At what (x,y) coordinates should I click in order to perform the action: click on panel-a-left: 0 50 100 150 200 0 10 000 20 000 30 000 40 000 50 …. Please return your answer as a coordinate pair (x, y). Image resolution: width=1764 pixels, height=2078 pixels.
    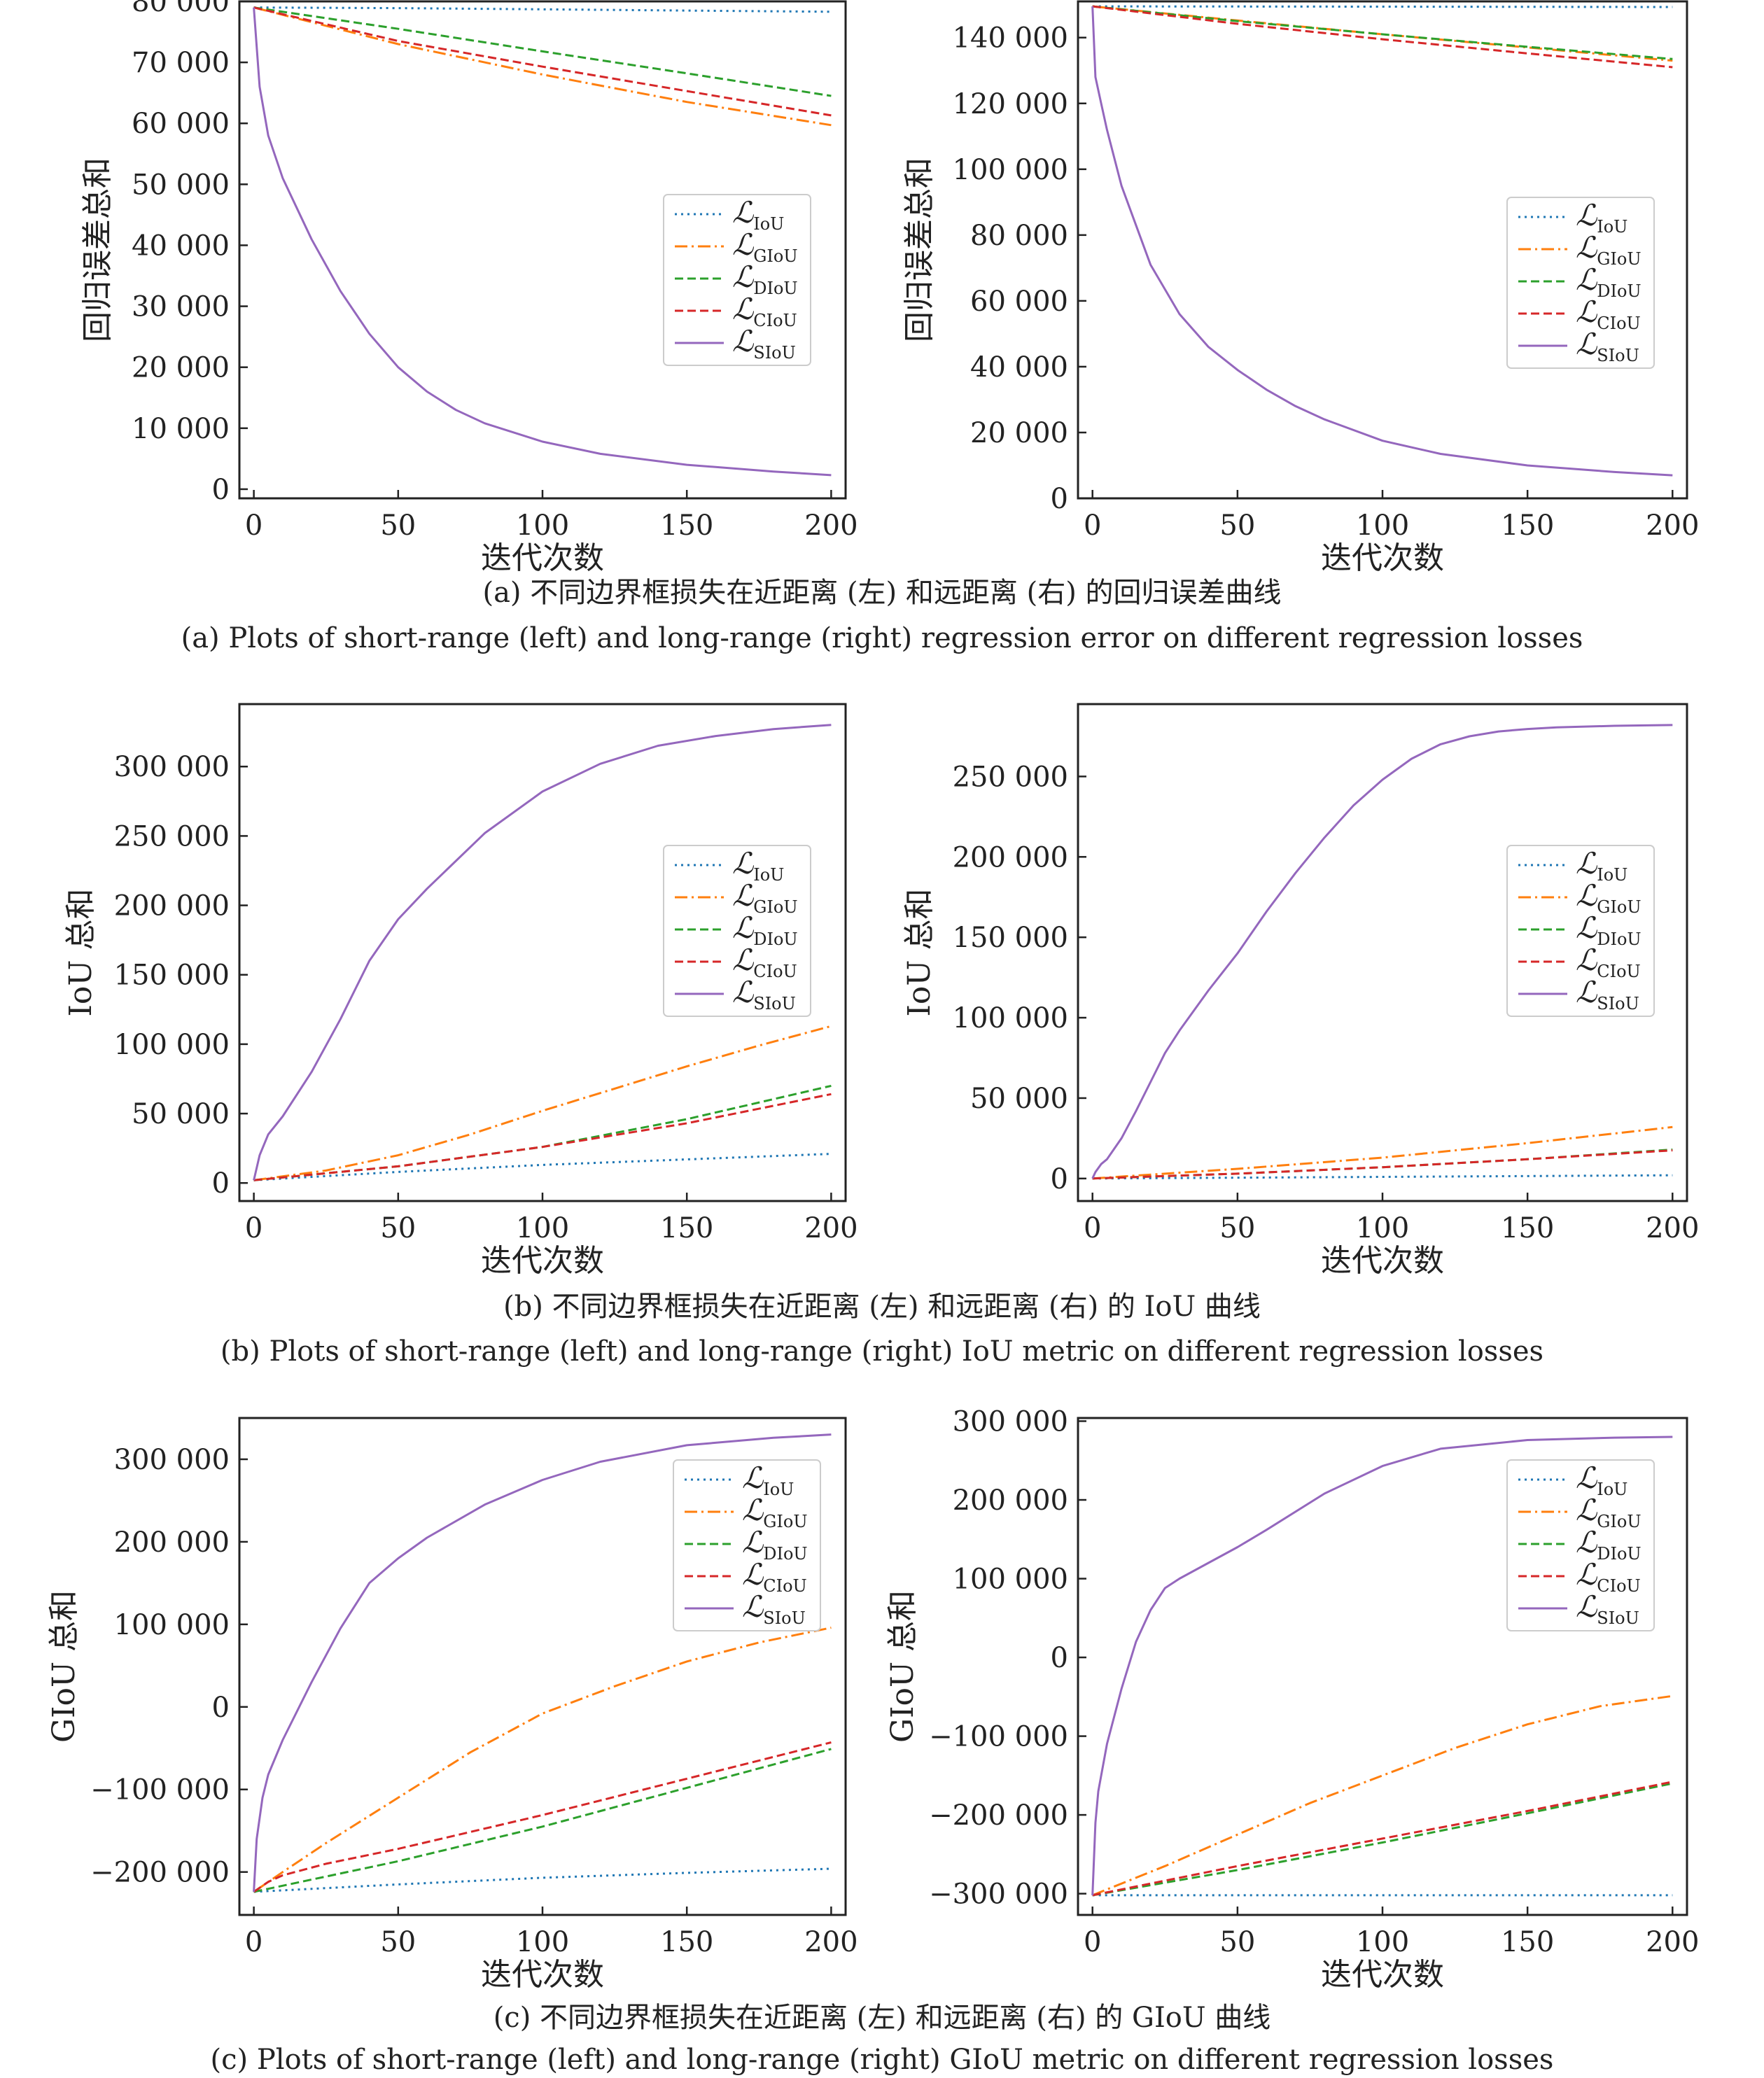
    Looking at the image, I should click on (469, 288).